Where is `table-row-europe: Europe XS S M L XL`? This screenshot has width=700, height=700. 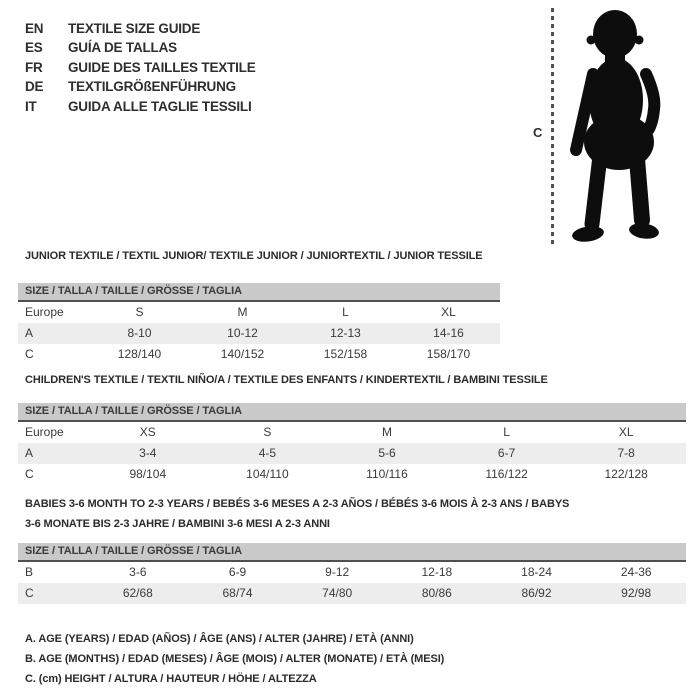 table-row-europe: Europe XS S M L XL is located at coordinates (352, 432).